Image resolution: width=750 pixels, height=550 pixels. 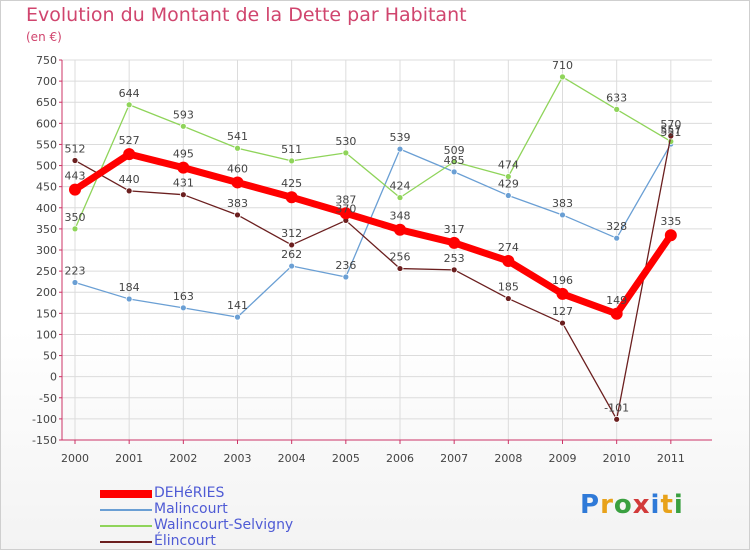 I want to click on y-tick-label: 0, so click(x=53, y=377).